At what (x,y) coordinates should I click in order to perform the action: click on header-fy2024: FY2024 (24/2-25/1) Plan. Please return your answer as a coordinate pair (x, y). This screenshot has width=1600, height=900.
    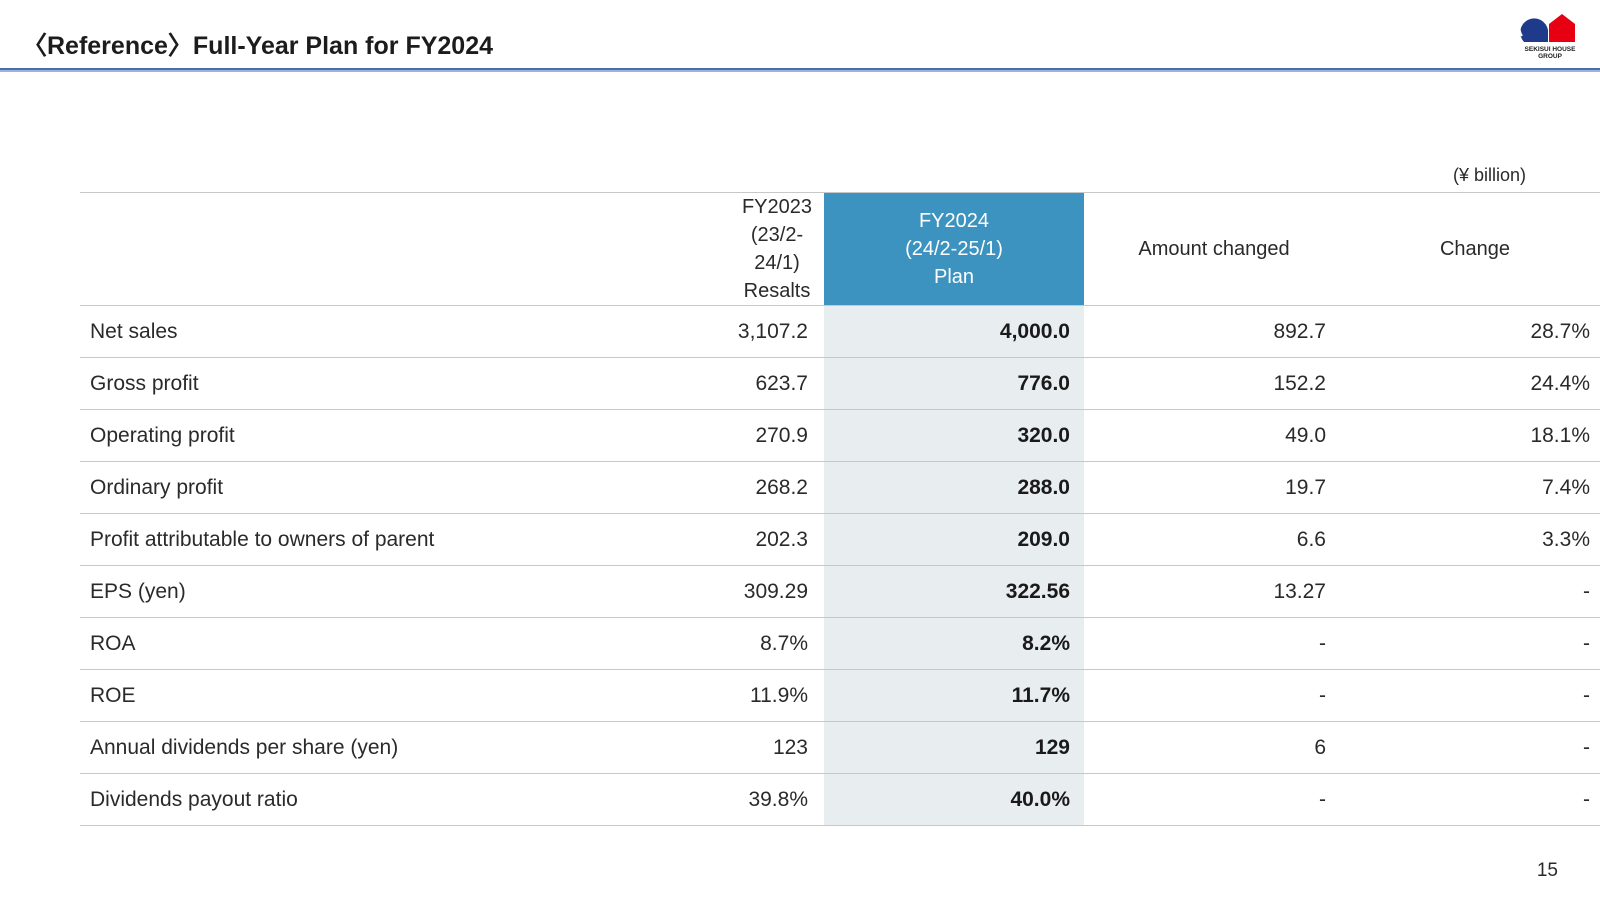
    Looking at the image, I should click on (954, 249).